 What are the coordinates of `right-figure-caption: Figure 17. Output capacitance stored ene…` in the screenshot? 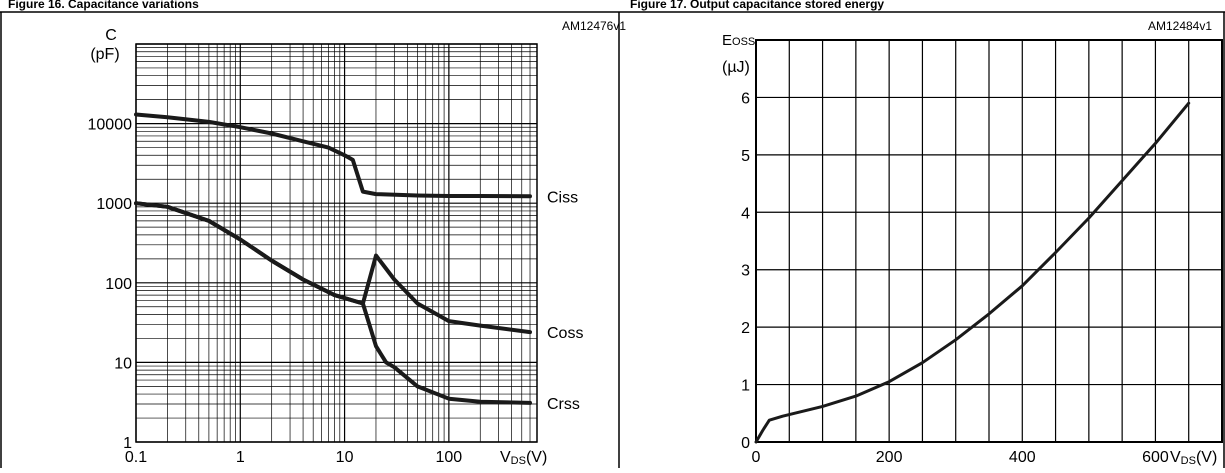 It's located at (757, 5).